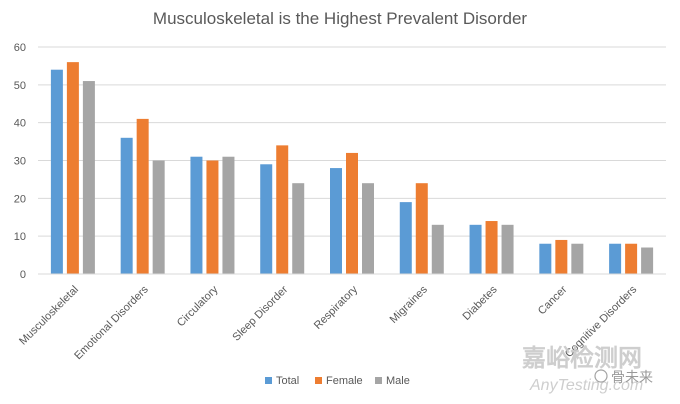  What do you see at coordinates (20, 86) in the screenshot?
I see `y-tick-label: 50` at bounding box center [20, 86].